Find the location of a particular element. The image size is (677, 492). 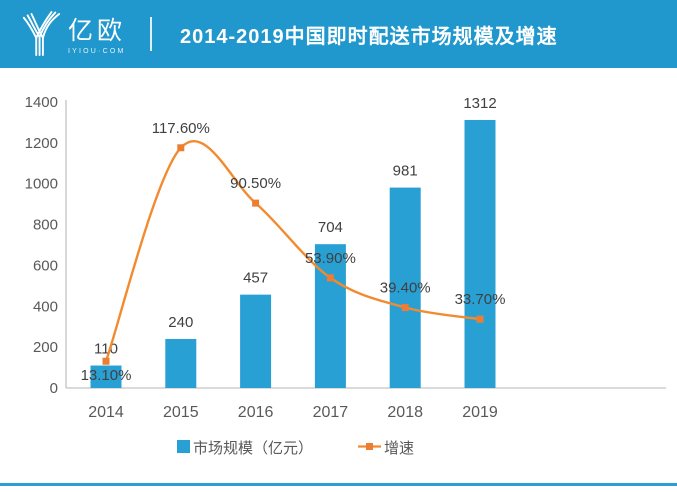

growth-value-label: 13.10% is located at coordinates (106, 375).